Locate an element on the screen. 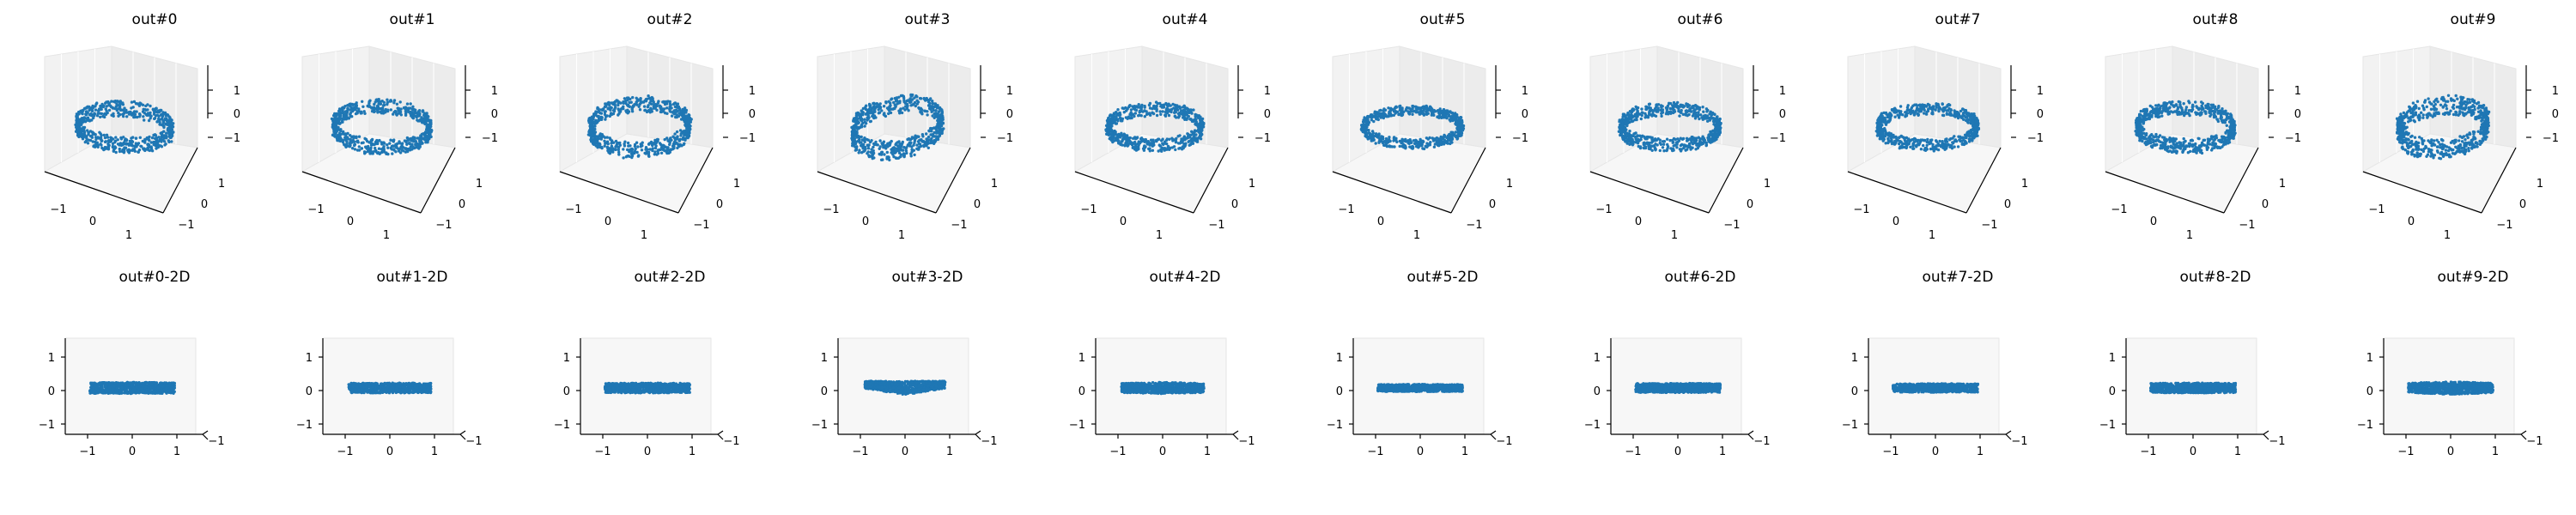  panel-3d-1: out#110−1−101−101 is located at coordinates (399, 126).